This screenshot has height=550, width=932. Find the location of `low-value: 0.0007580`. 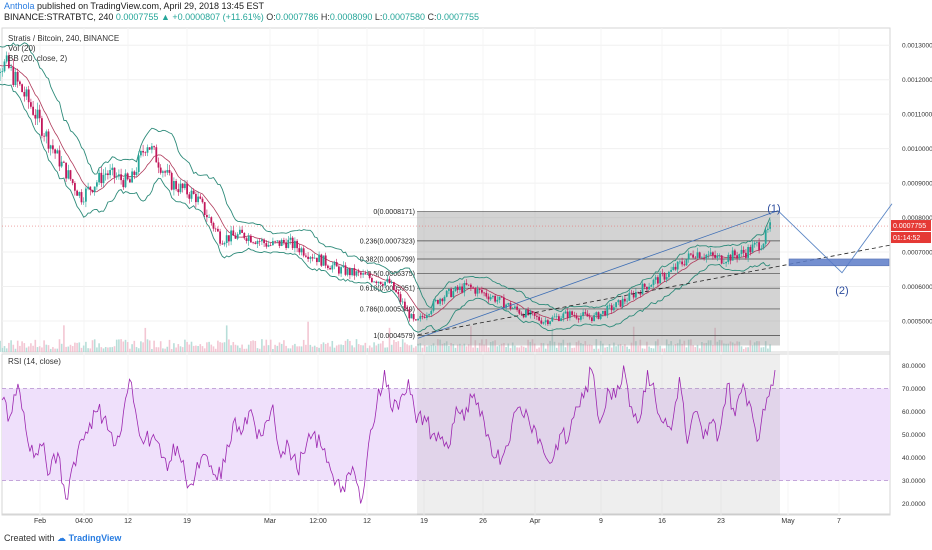

low-value: 0.0007580 is located at coordinates (403, 17).